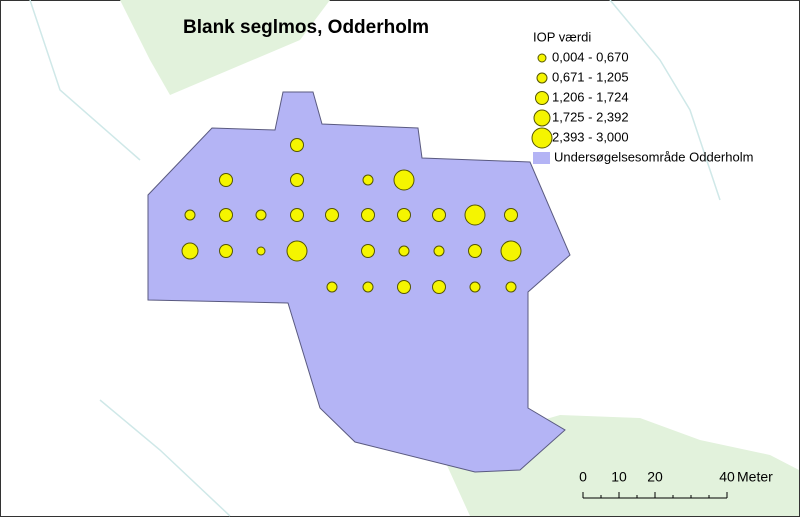 This screenshot has width=800, height=517. I want to click on sample-points, so click(351, 216).